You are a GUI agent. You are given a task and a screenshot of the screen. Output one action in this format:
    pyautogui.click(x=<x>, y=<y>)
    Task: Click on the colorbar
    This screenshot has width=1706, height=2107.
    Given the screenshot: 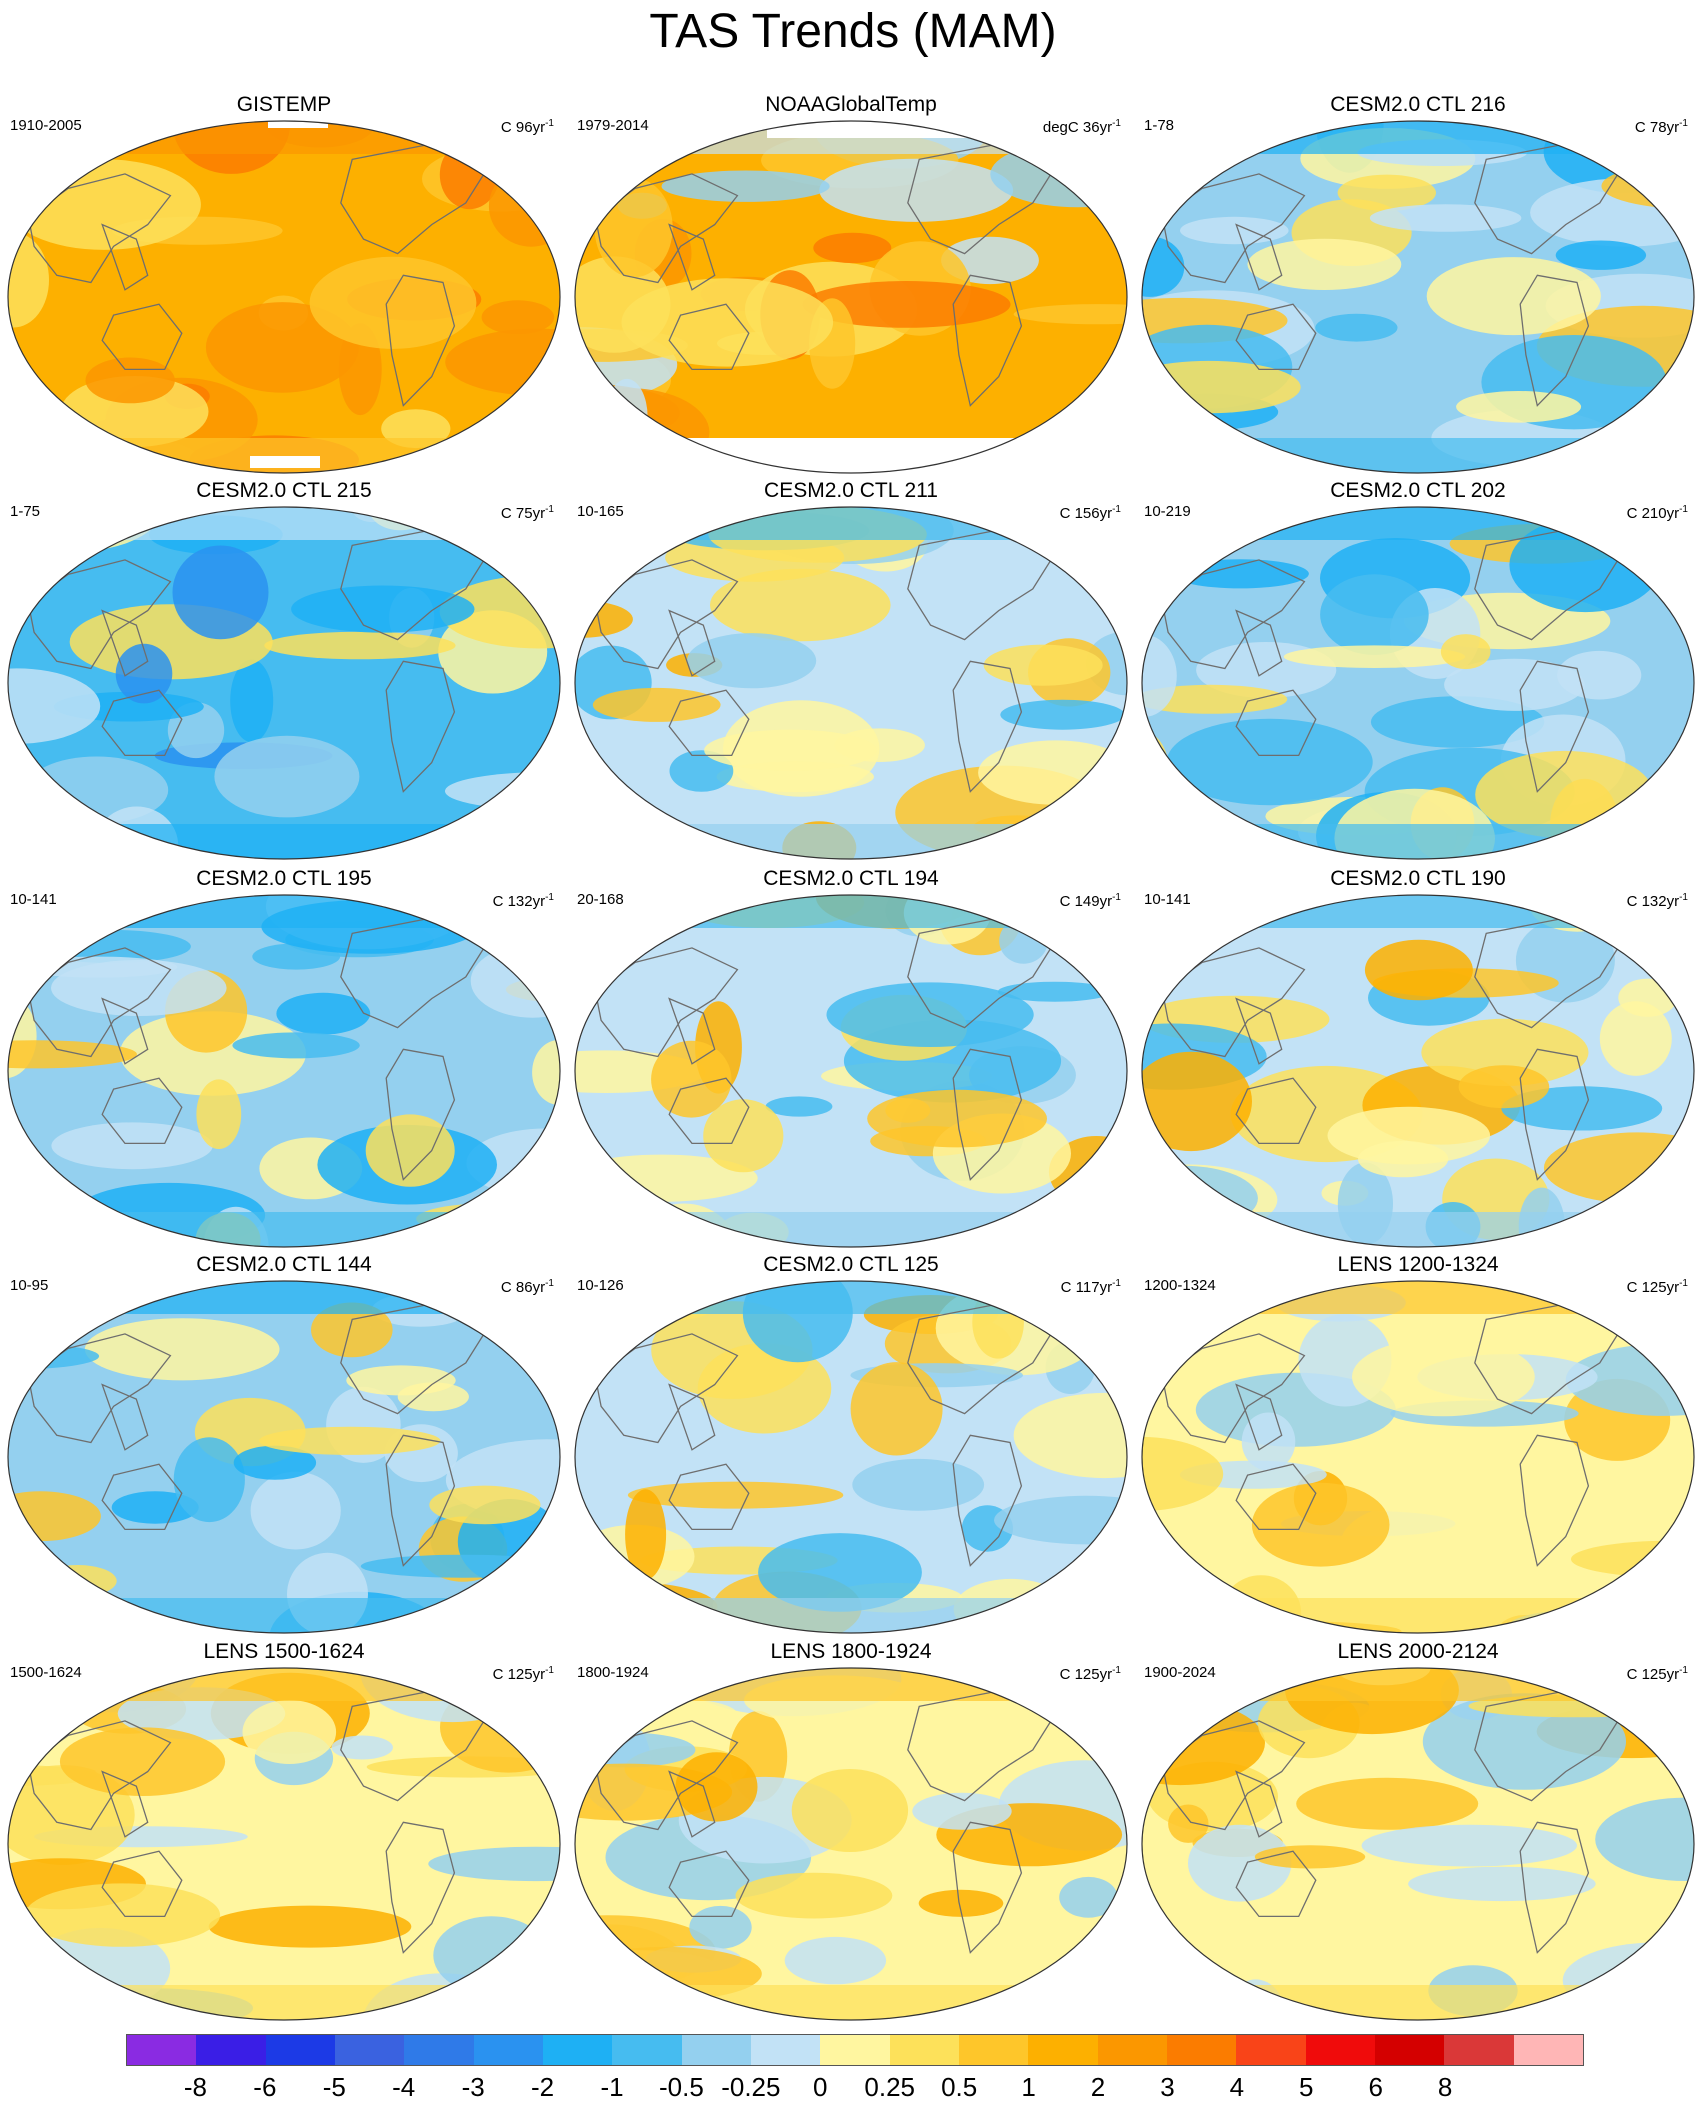 What is the action you would take?
    pyautogui.click(x=855, y=2050)
    